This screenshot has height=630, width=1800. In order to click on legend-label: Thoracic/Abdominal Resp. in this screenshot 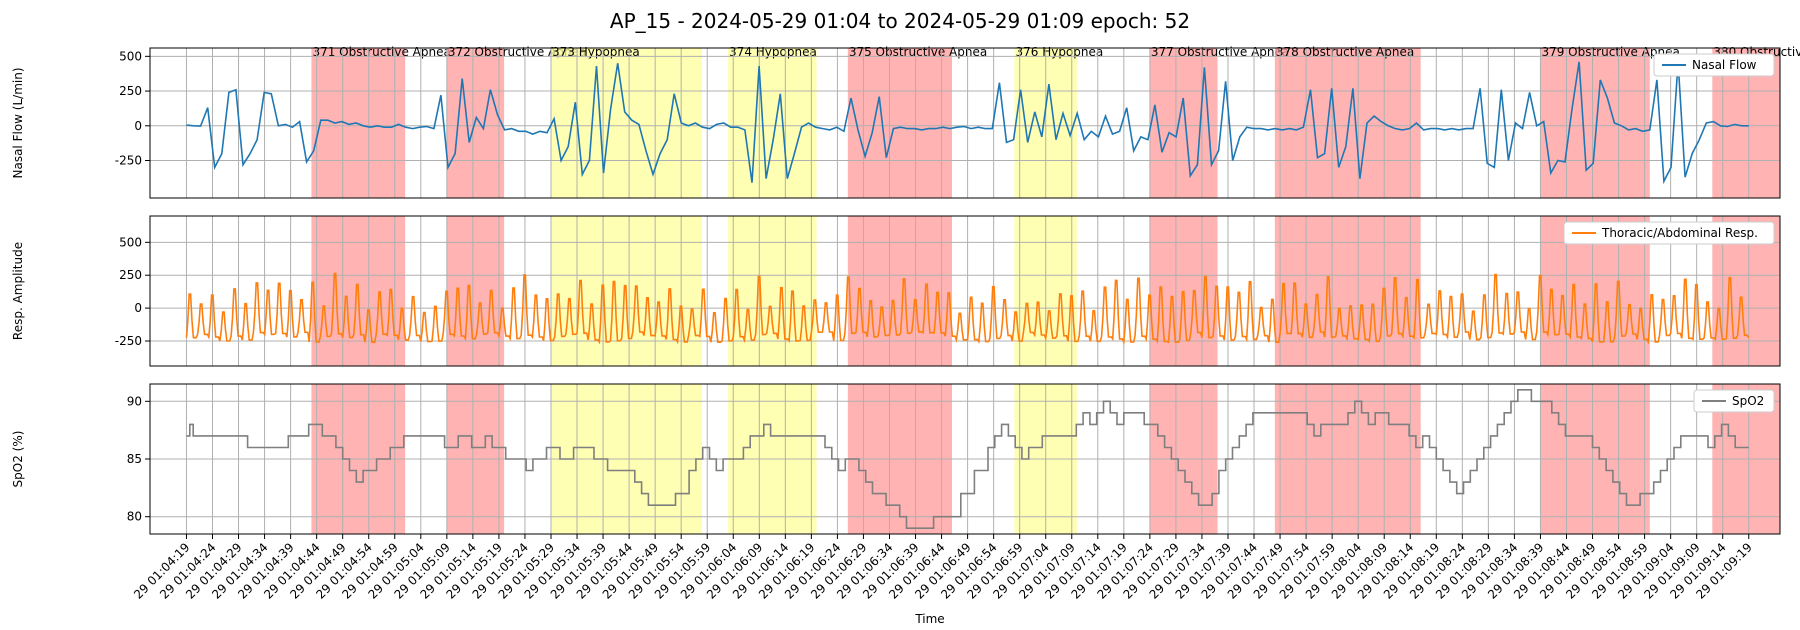, I will do `click(1679, 233)`.